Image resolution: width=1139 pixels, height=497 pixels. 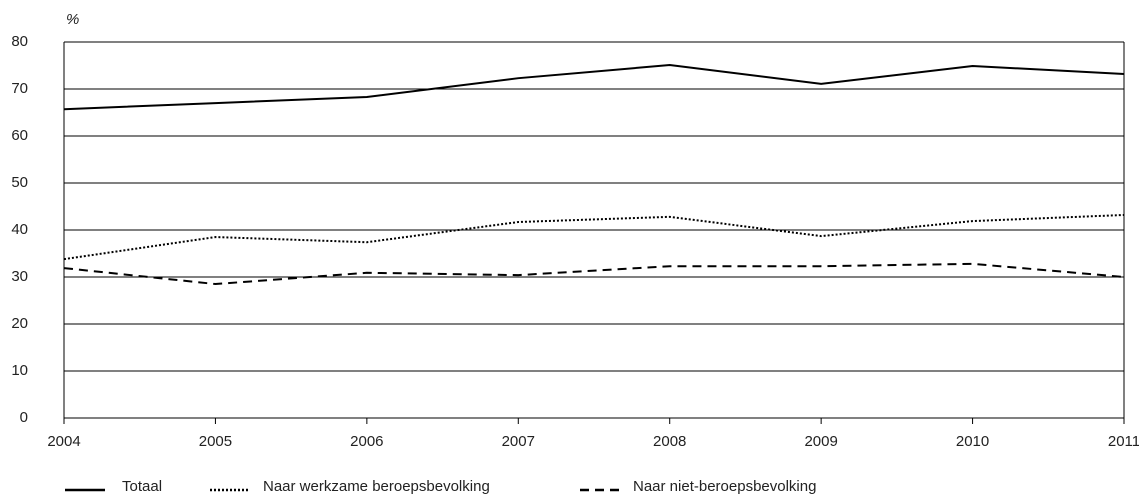 I want to click on x-tick-label: 2004, so click(x=63, y=441).